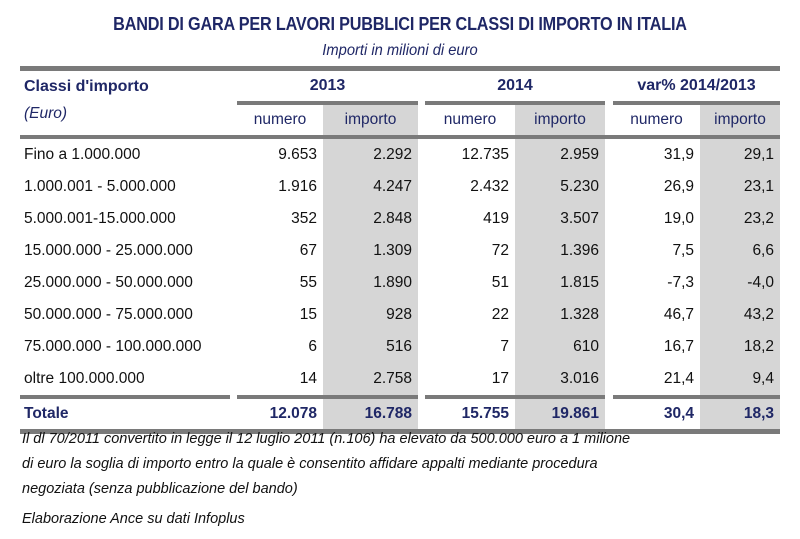 Image resolution: width=800 pixels, height=539 pixels. Describe the element at coordinates (560, 414) in the screenshot. I see `cell-importo-2014: 19.861` at that location.